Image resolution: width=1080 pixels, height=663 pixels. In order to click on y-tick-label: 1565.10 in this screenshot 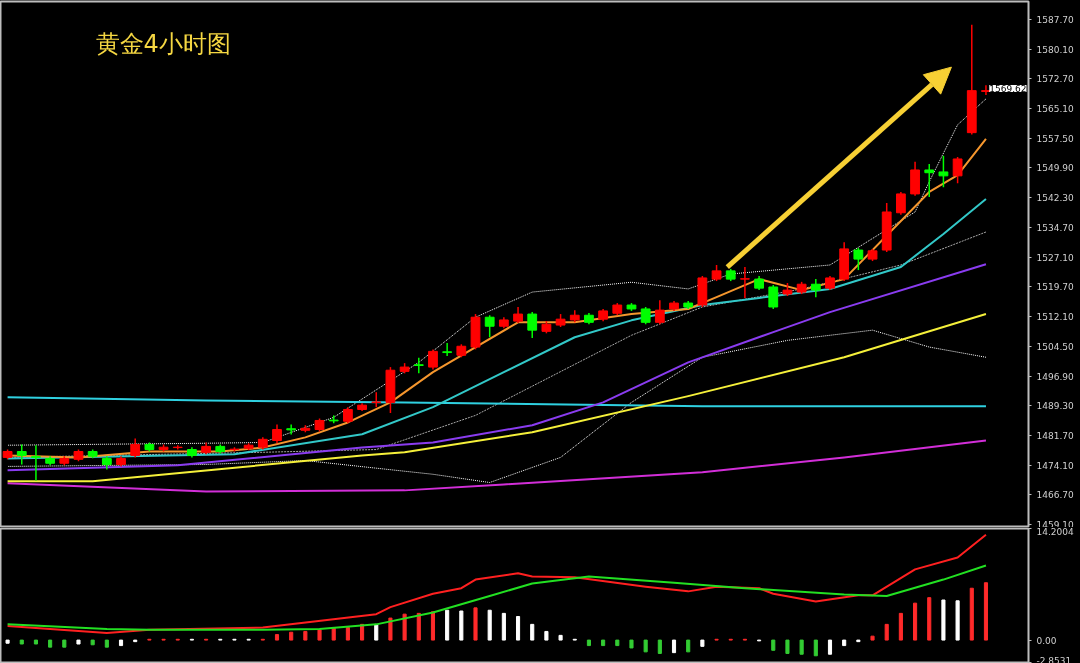, I will do `click(1055, 108)`.